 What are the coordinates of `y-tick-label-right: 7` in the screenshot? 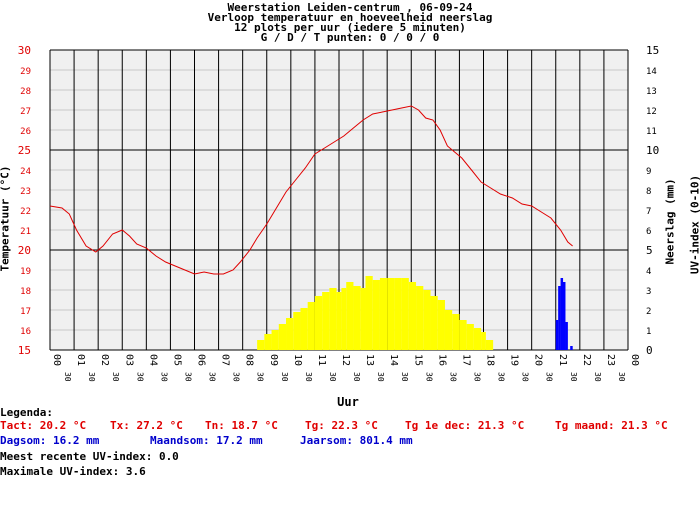 It's located at (648, 212).